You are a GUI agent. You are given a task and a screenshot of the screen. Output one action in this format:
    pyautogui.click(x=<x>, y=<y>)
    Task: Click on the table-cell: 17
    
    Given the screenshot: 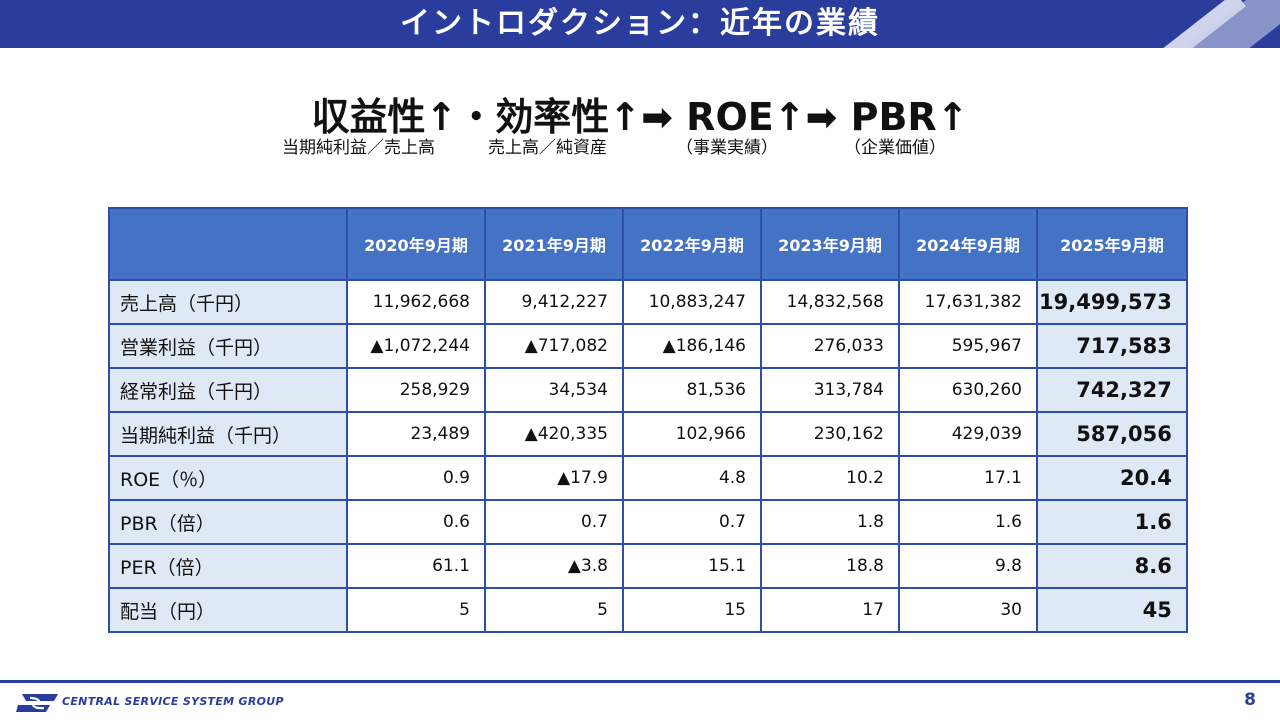 What is the action you would take?
    pyautogui.click(x=830, y=610)
    